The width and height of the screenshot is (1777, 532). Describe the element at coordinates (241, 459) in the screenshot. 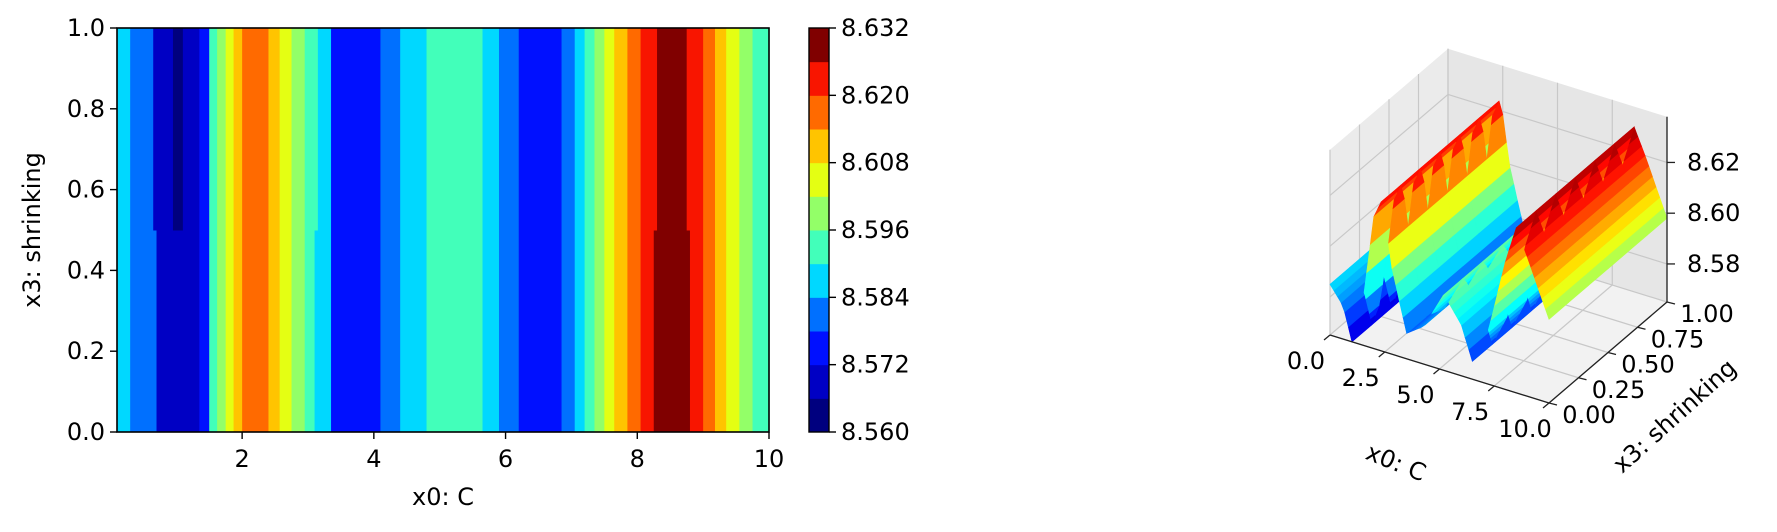

I see `contour-x-tick-label: 2` at that location.